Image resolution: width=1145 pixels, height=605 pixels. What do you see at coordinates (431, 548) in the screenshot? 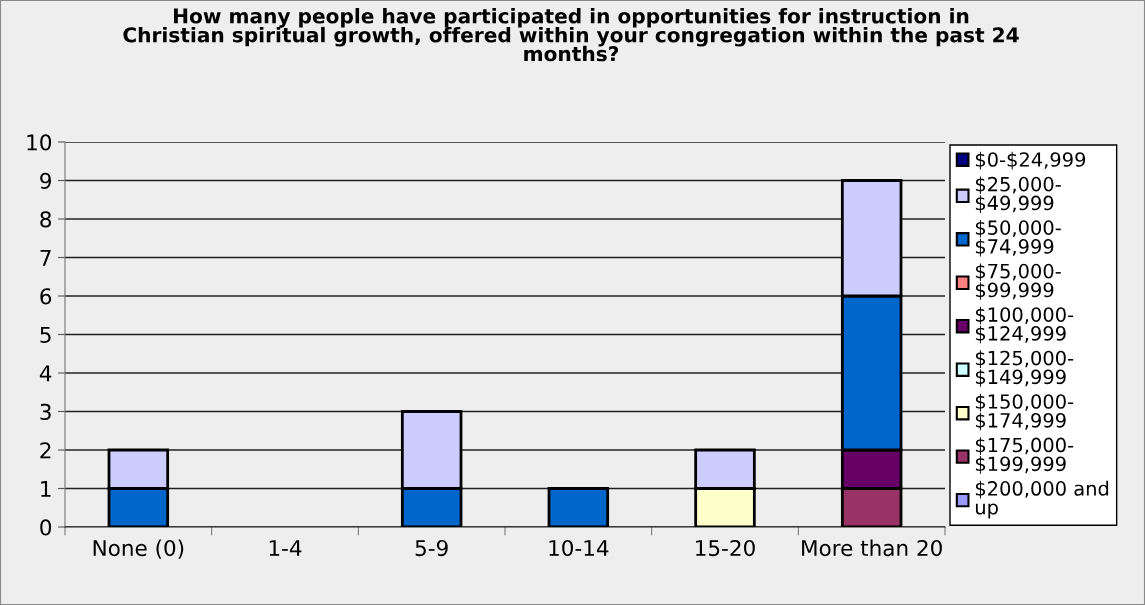
I see `x-tick-label: 5-9` at bounding box center [431, 548].